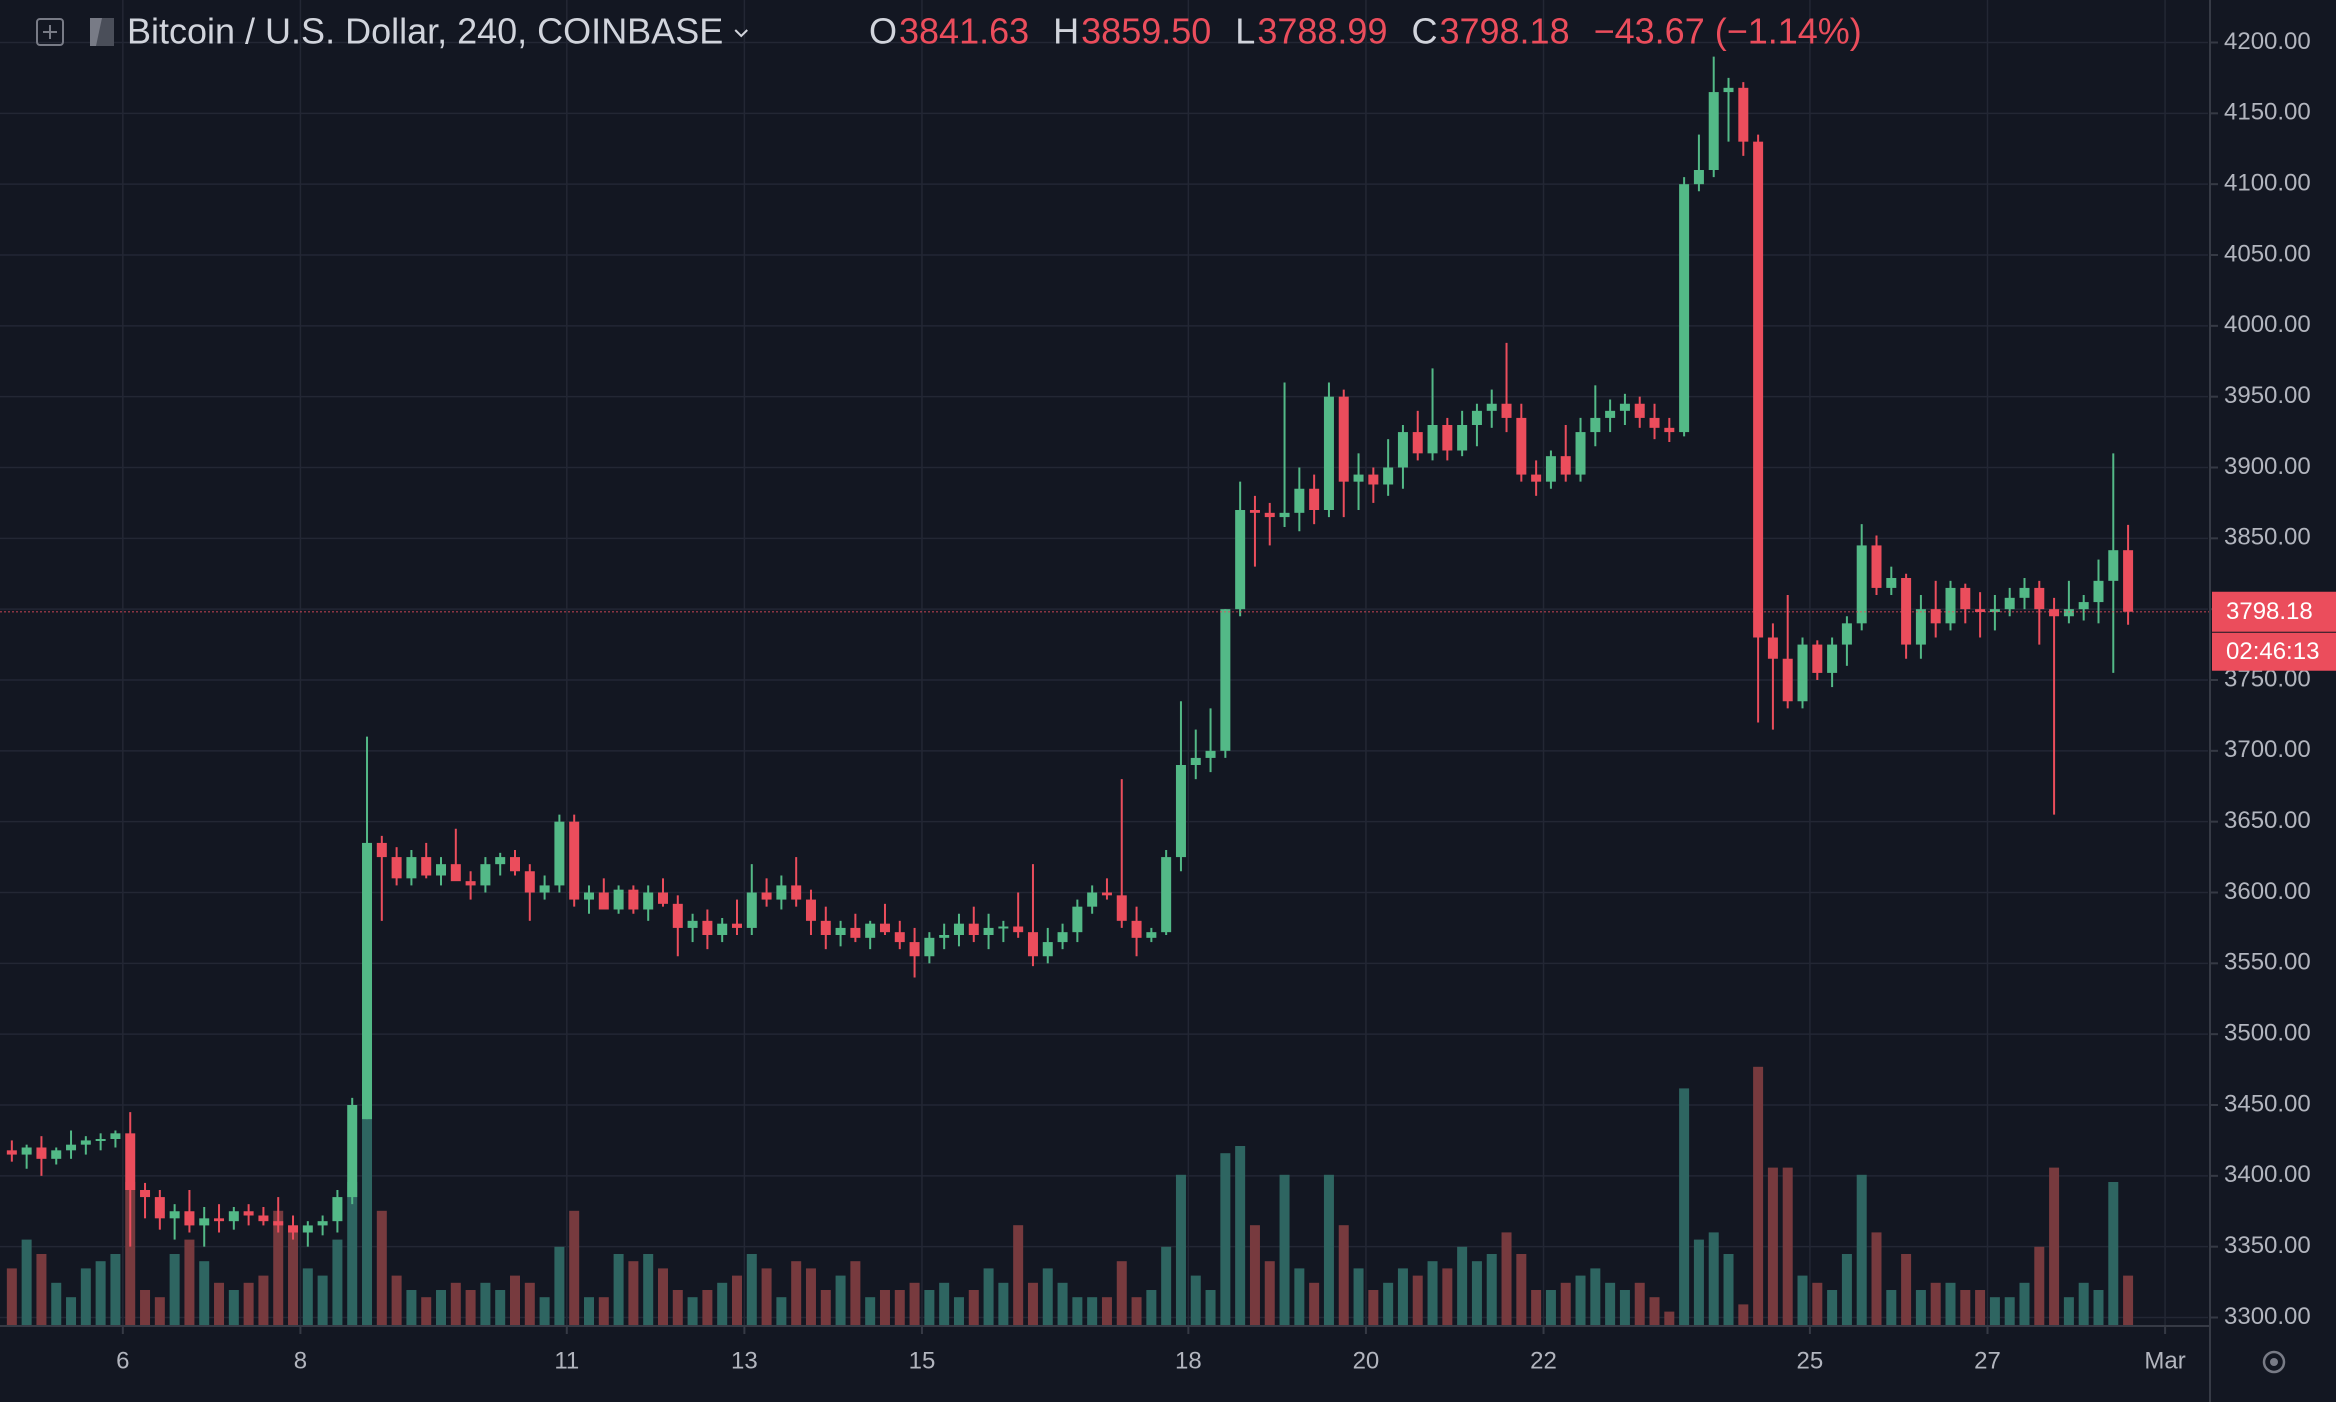 This screenshot has height=1402, width=2336. What do you see at coordinates (2267, 820) in the screenshot?
I see `y-tick-label: 3650.00` at bounding box center [2267, 820].